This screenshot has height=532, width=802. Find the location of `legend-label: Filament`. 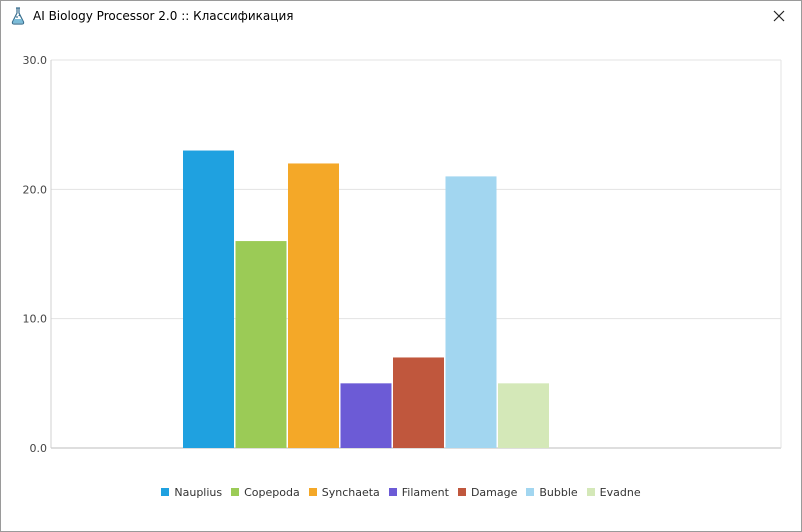

legend-label: Filament is located at coordinates (425, 492).